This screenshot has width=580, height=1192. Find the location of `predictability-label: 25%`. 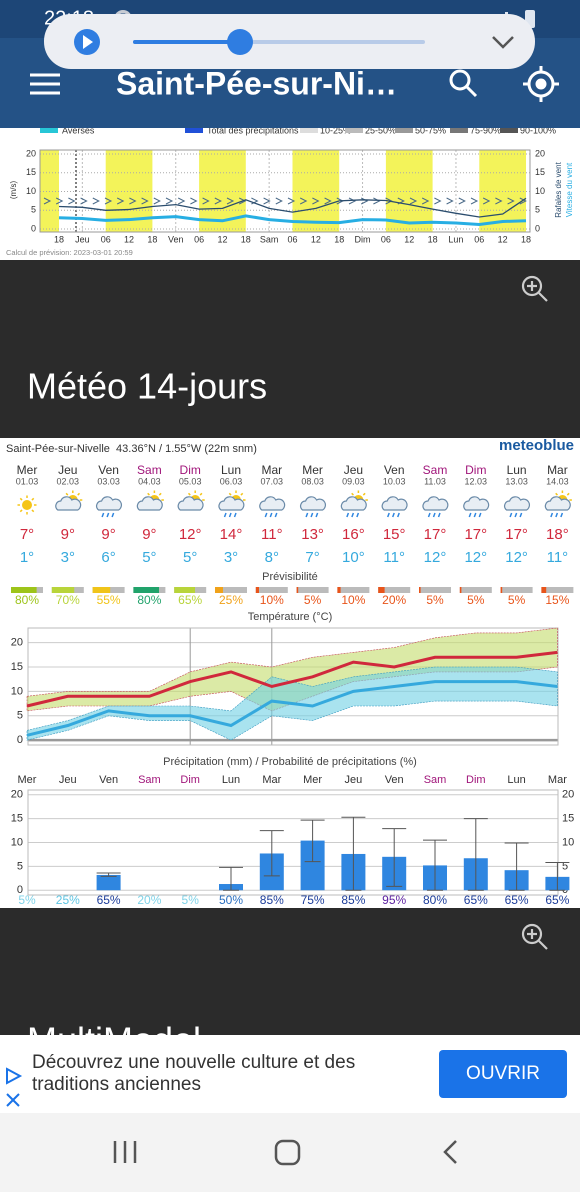

predictability-label: 25% is located at coordinates (231, 600).